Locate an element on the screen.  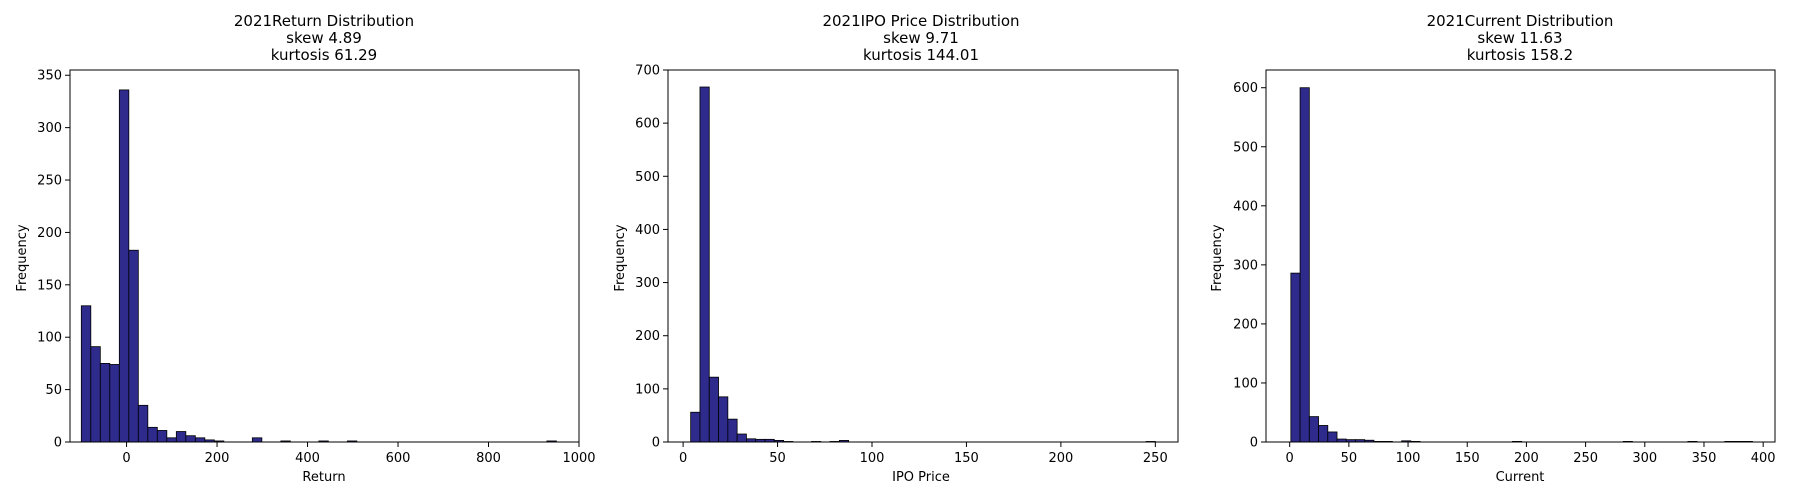
ipo-price-x-tick-label: 0 is located at coordinates (683, 458).